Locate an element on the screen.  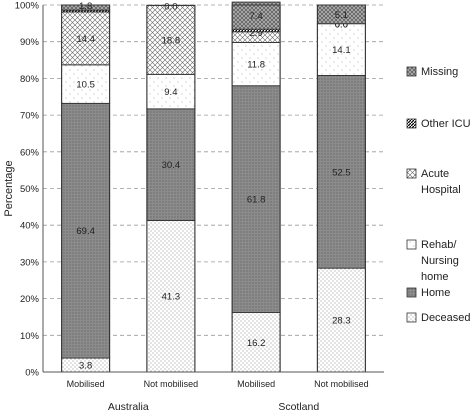
data-label: 5.1 is located at coordinates (341, 15).